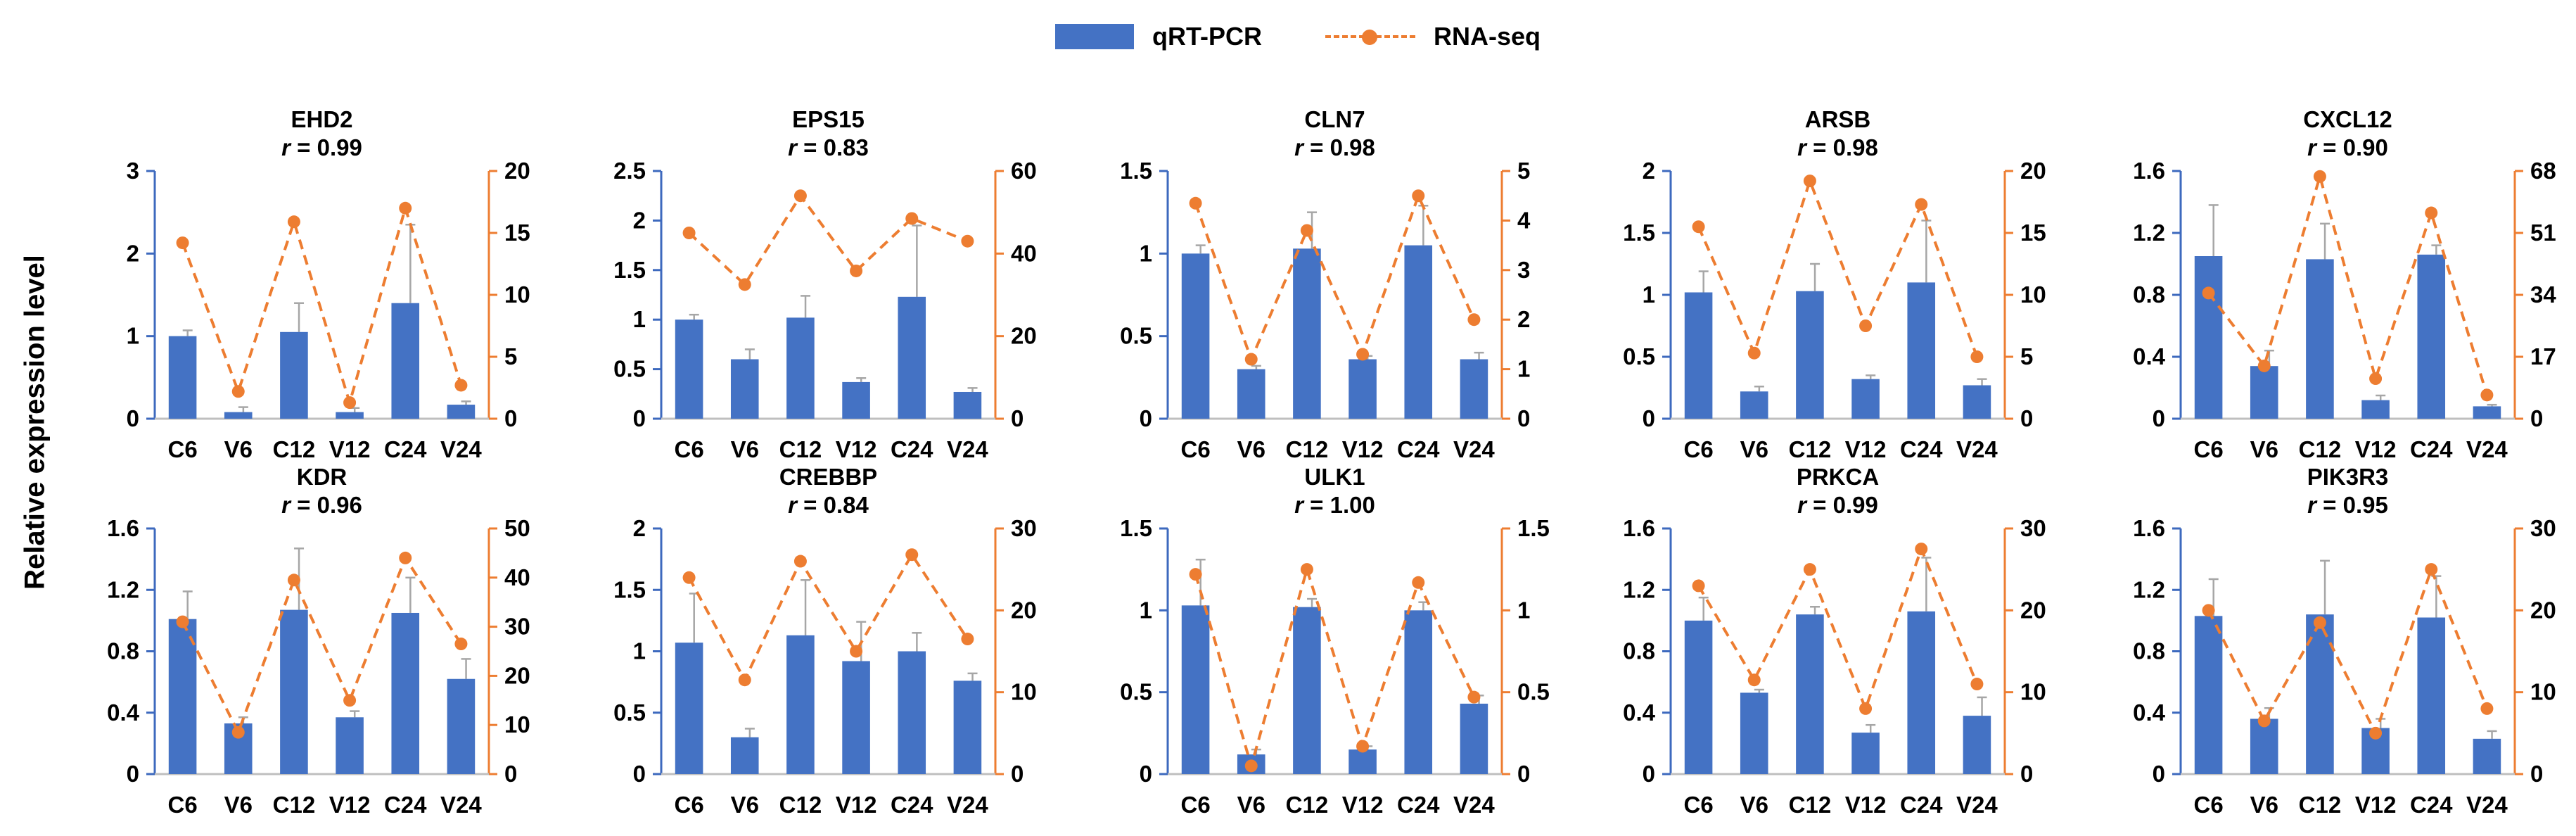  What do you see at coordinates (2149, 233) in the screenshot?
I see `left-tick-label: 1.2` at bounding box center [2149, 233].